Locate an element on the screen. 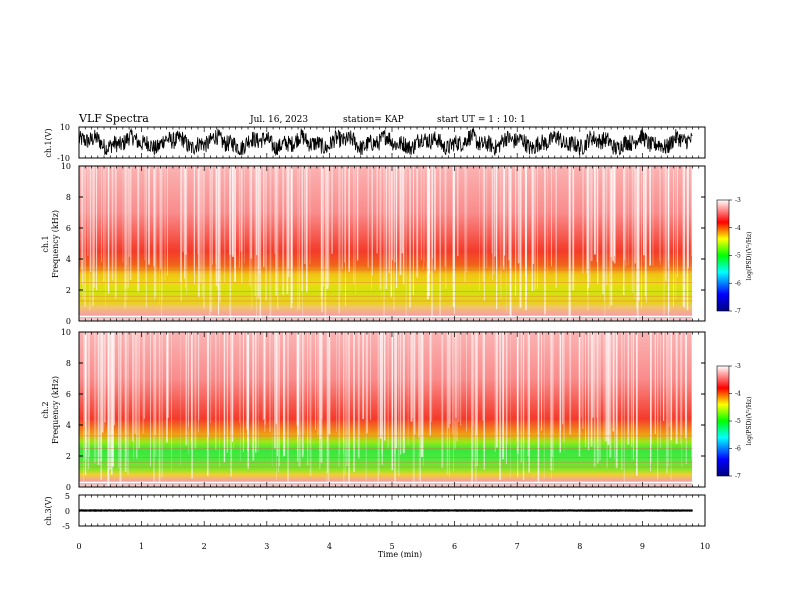 The width and height of the screenshot is (792, 612). colorbar-tick-label: -7 is located at coordinates (738, 476).